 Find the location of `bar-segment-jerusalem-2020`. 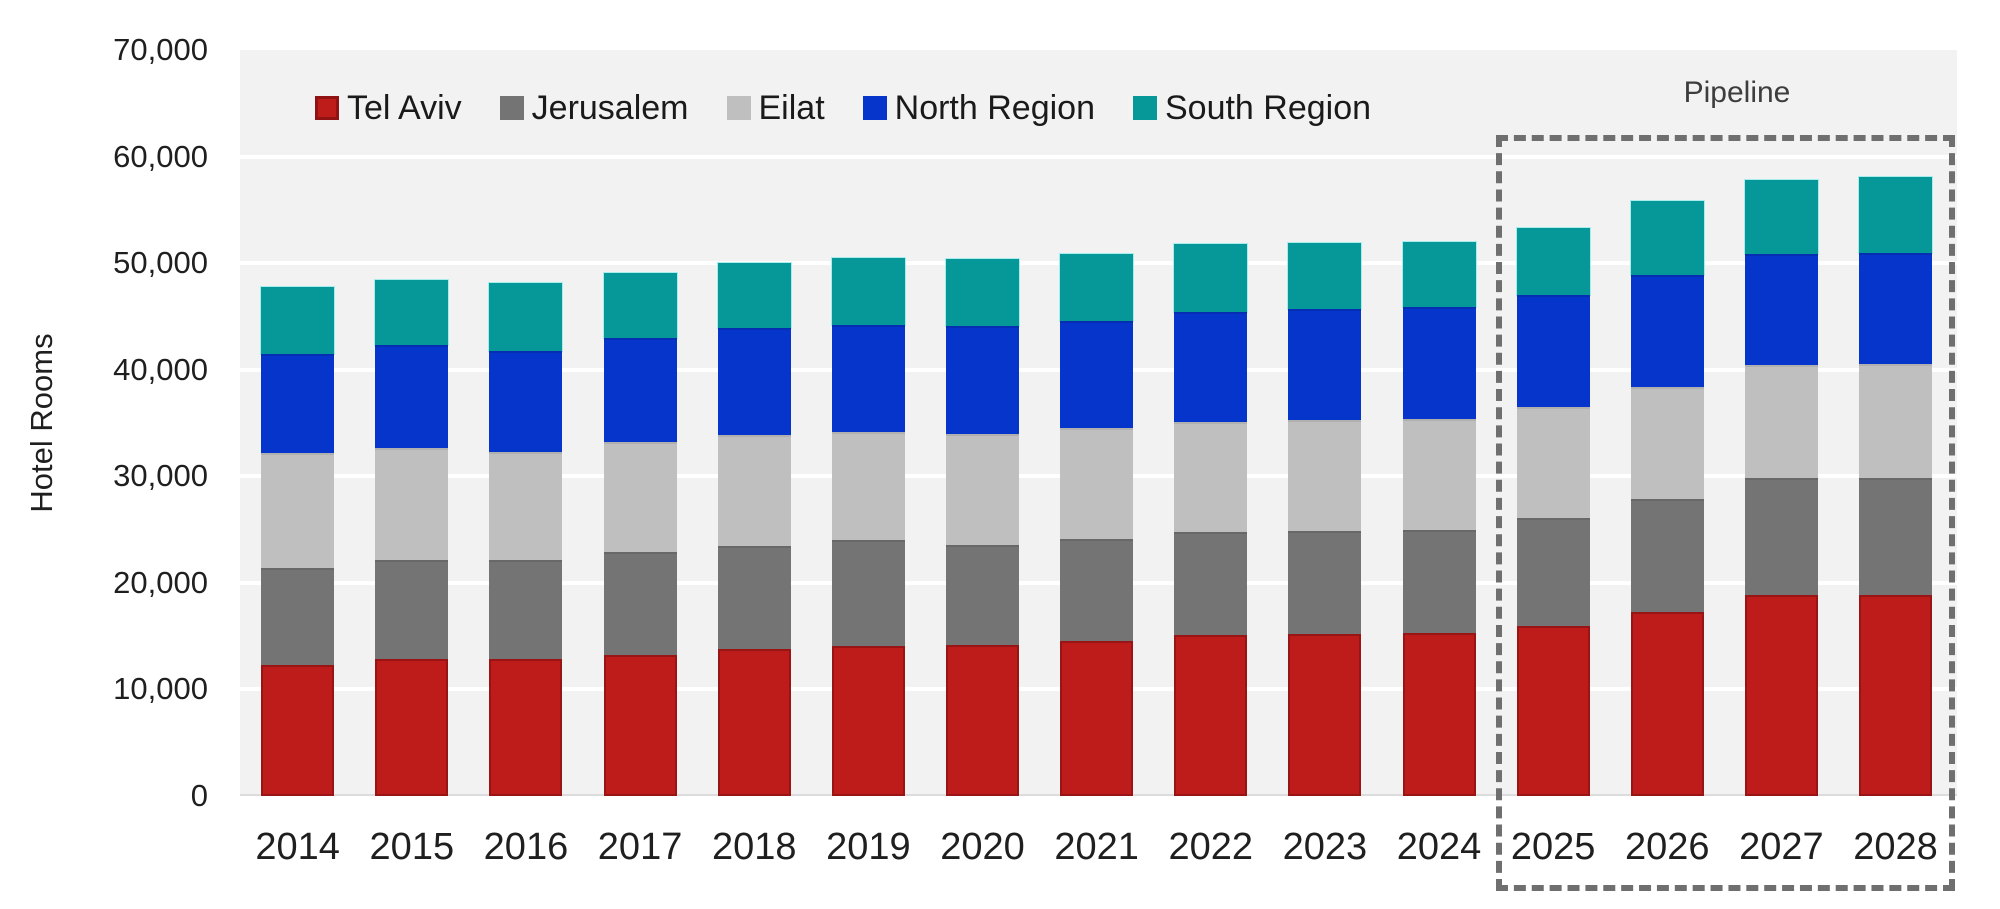

bar-segment-jerusalem-2020 is located at coordinates (982, 594).